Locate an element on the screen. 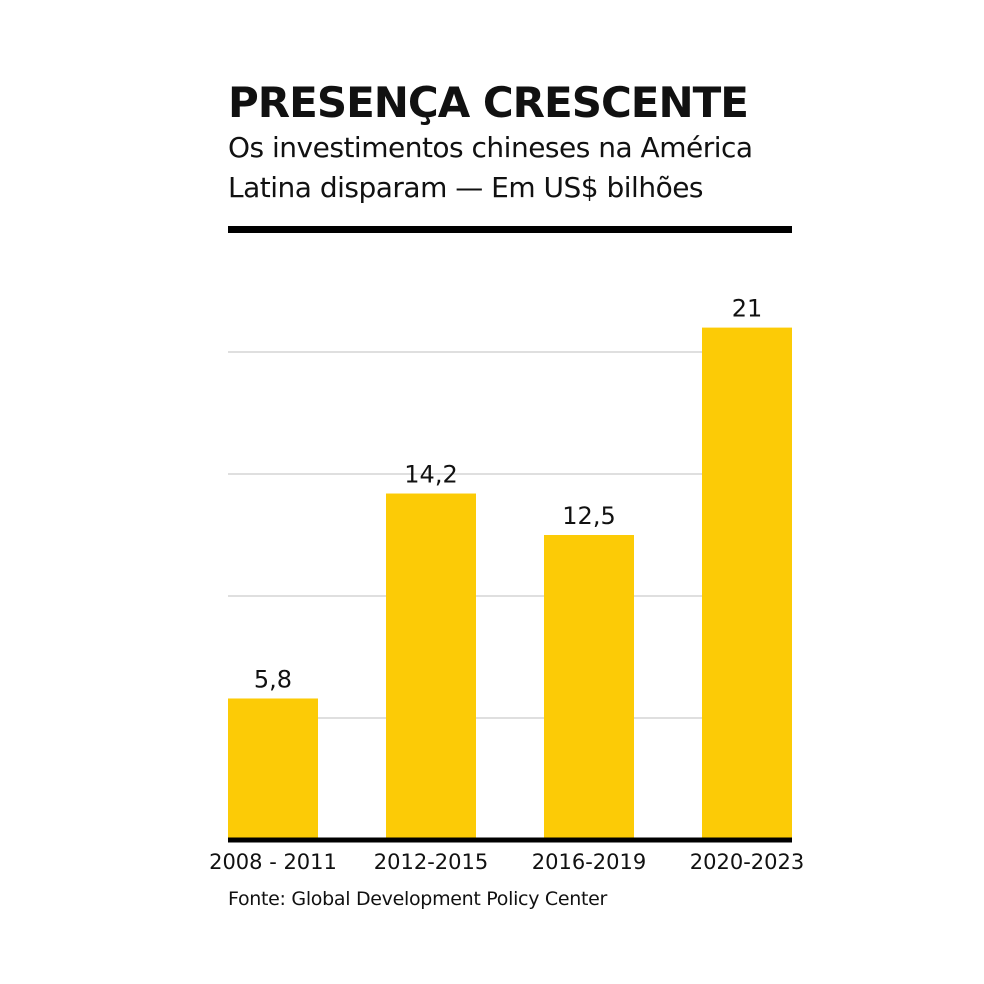 The image size is (984, 984). value-label: 12,5 is located at coordinates (588, 516).